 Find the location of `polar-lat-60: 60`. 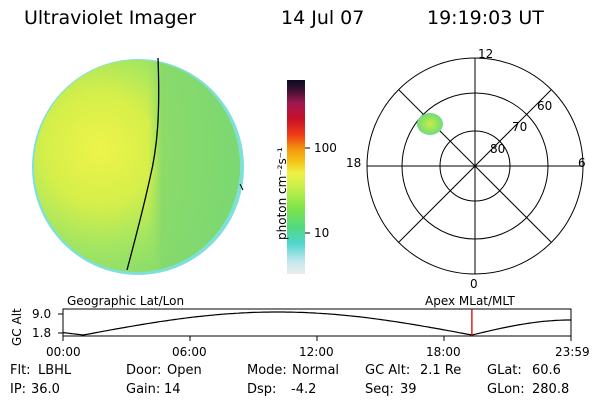

polar-lat-60: 60 is located at coordinates (545, 106).